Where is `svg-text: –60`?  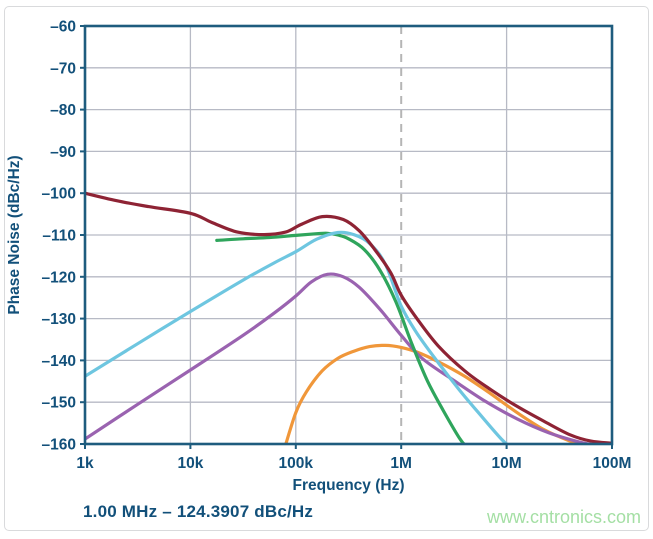
svg-text: –60 is located at coordinates (63, 27).